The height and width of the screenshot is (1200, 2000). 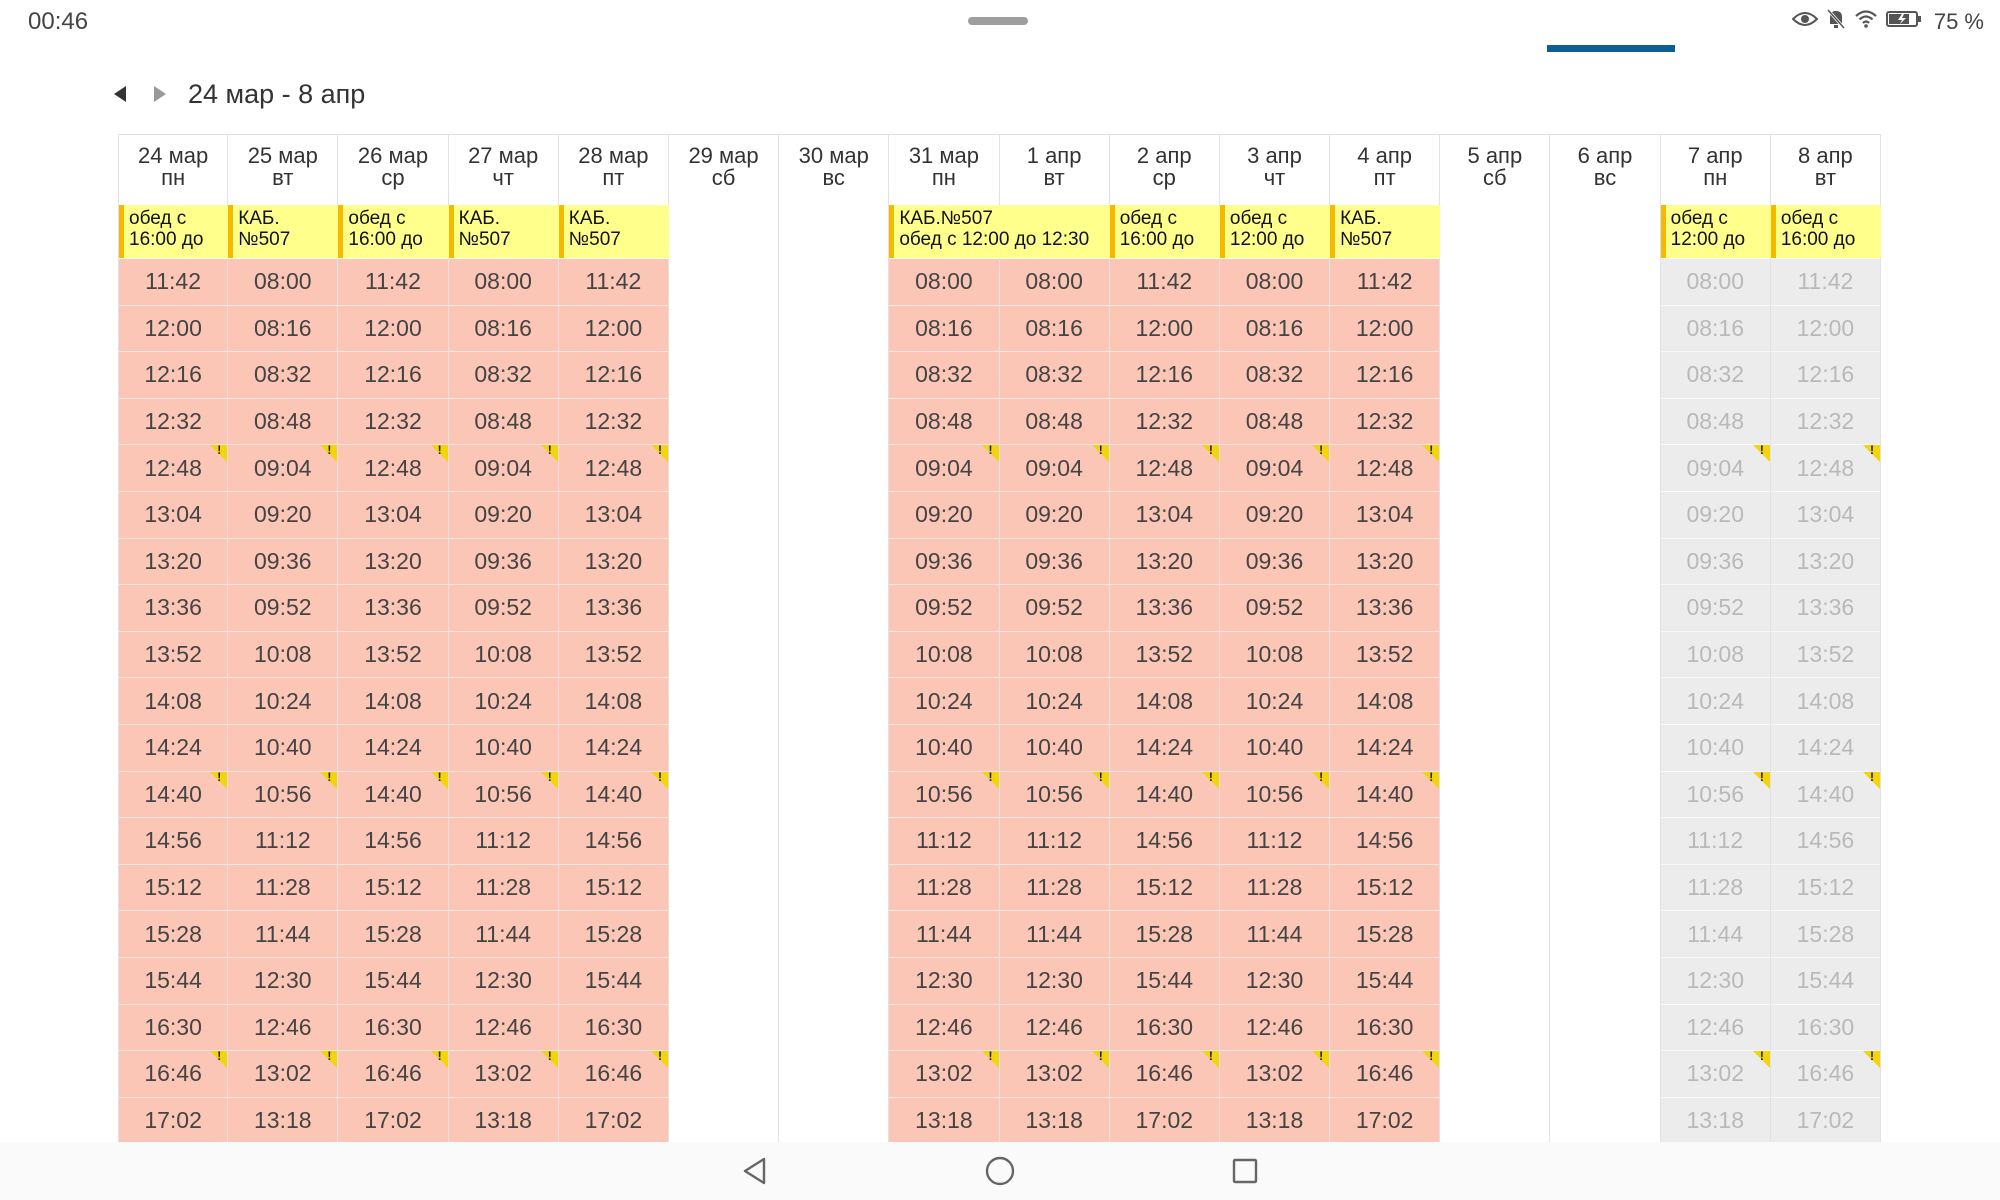 I want to click on day-note: КАБ.№507 обед с 12:00 до 12:30, so click(x=999, y=231).